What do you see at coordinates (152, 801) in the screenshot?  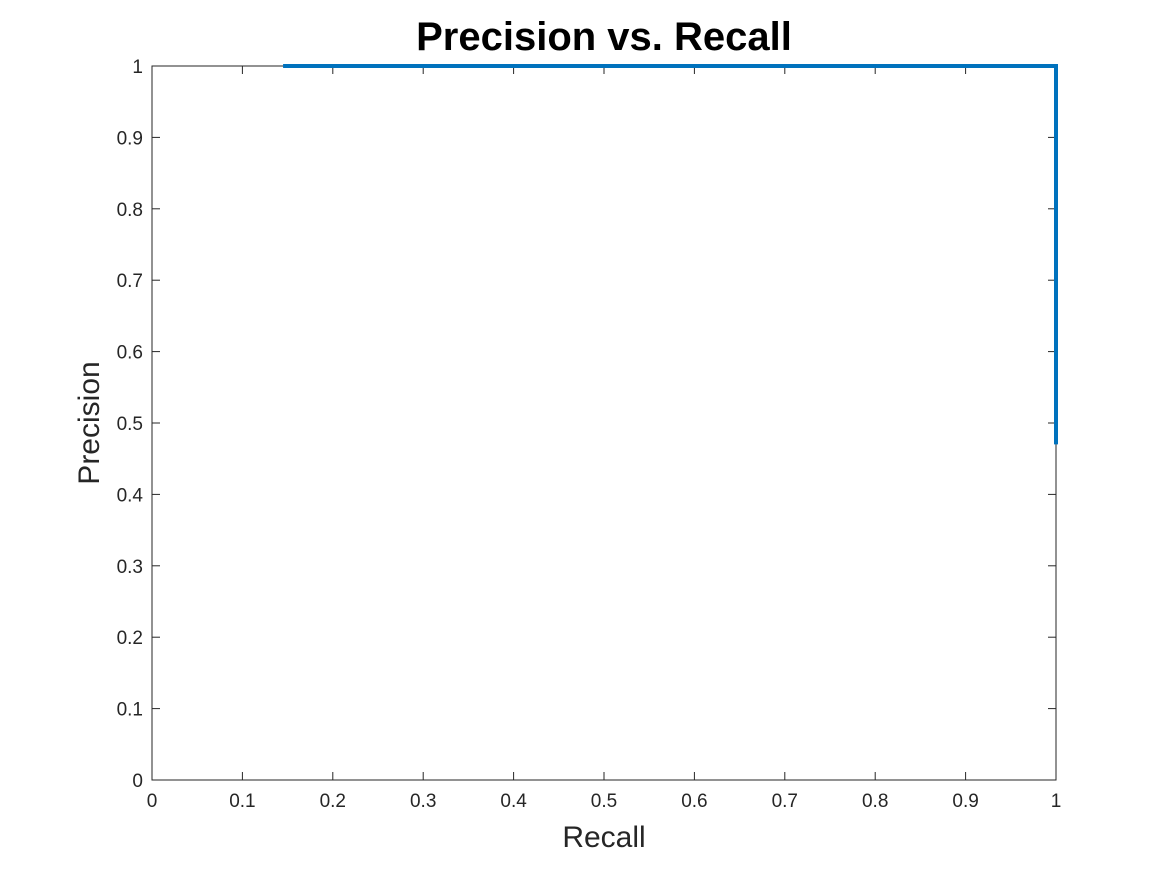 I see `x-tick-label: 0` at bounding box center [152, 801].